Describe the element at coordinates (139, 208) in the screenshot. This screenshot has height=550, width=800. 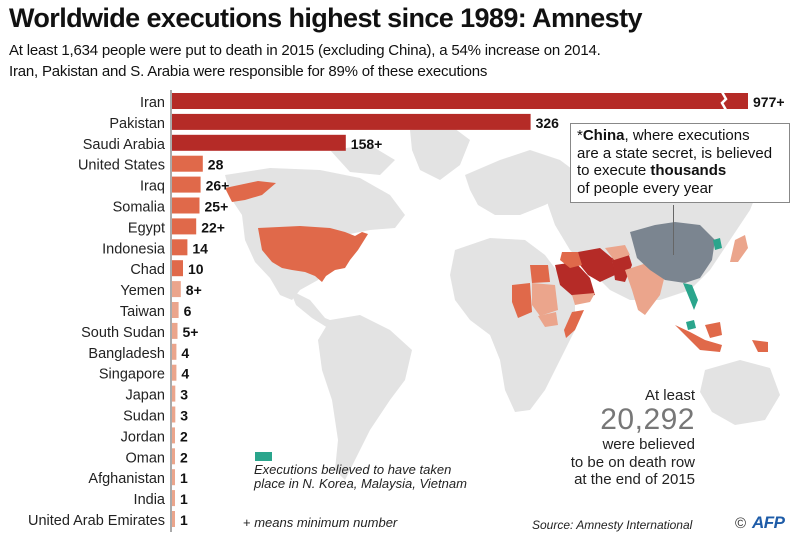
I see `category-label: Somalia` at that location.